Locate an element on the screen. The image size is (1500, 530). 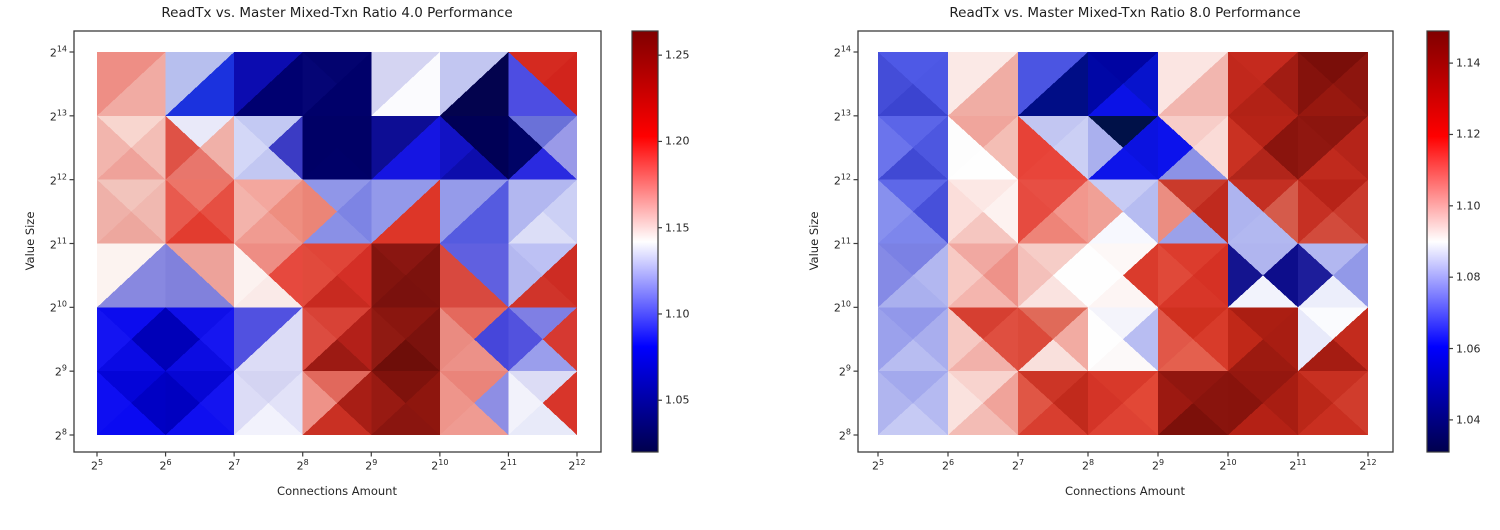
colorbar-tick-label: 1.06 is located at coordinates (1468, 349).